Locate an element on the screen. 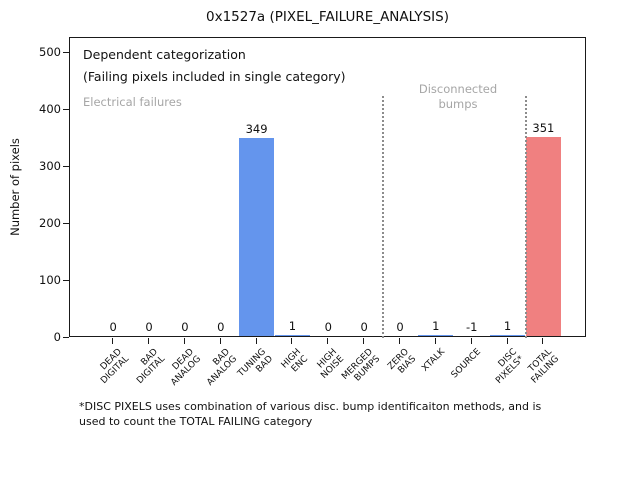 The image size is (640, 480). x-tick-label-zero-bias: ZERO BIAS is located at coordinates (402, 361).